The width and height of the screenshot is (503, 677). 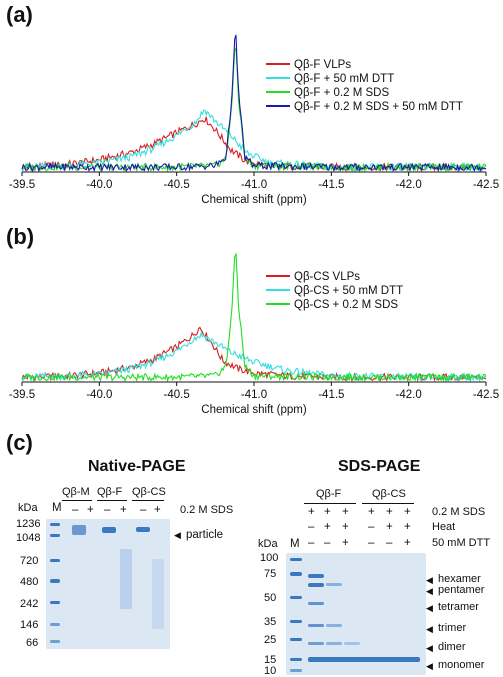 I want to click on x-tick-label: -40.0, so click(x=99, y=185).